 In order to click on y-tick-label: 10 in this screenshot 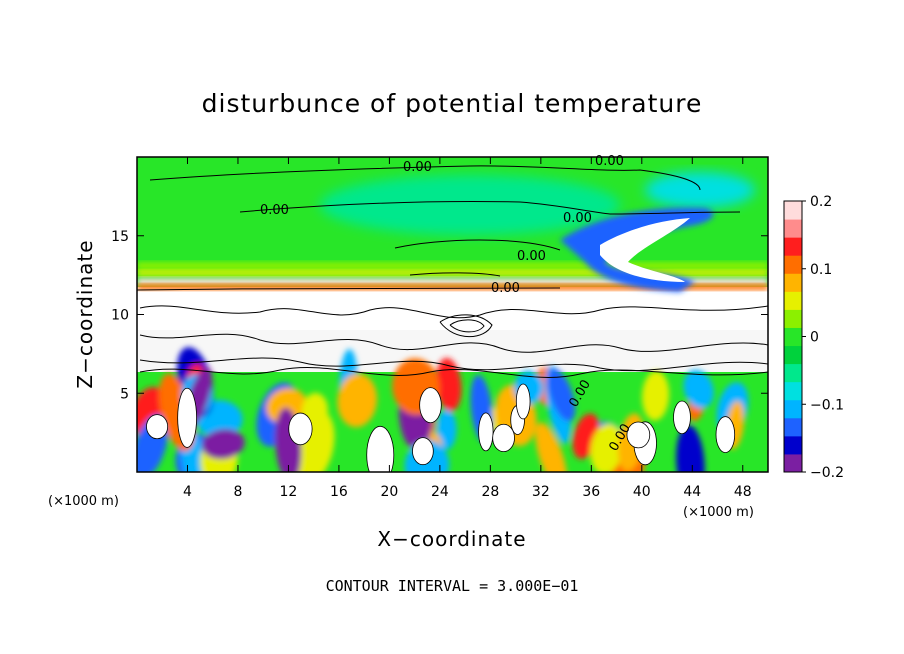, I will do `click(120, 316)`.